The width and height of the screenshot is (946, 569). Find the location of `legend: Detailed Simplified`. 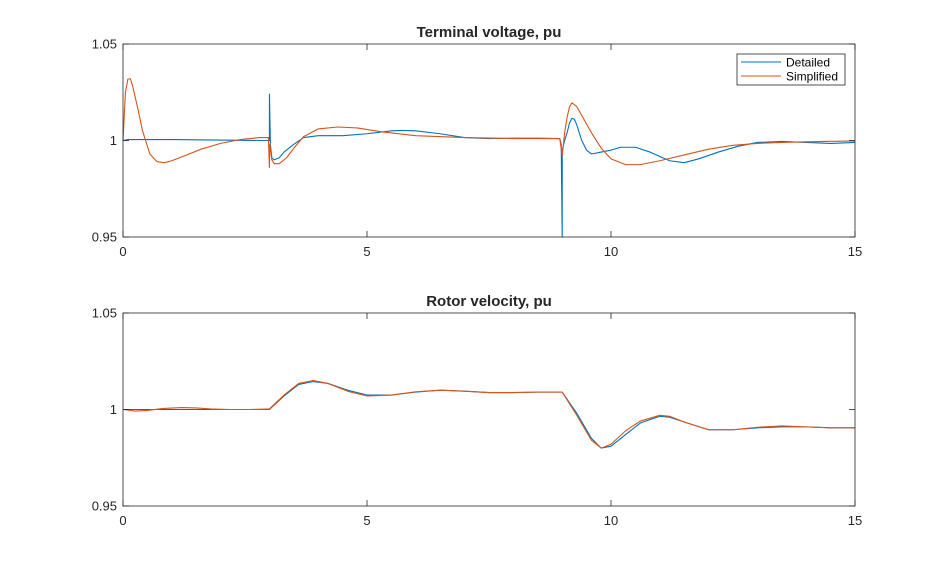

legend: Detailed Simplified is located at coordinates (791, 69).